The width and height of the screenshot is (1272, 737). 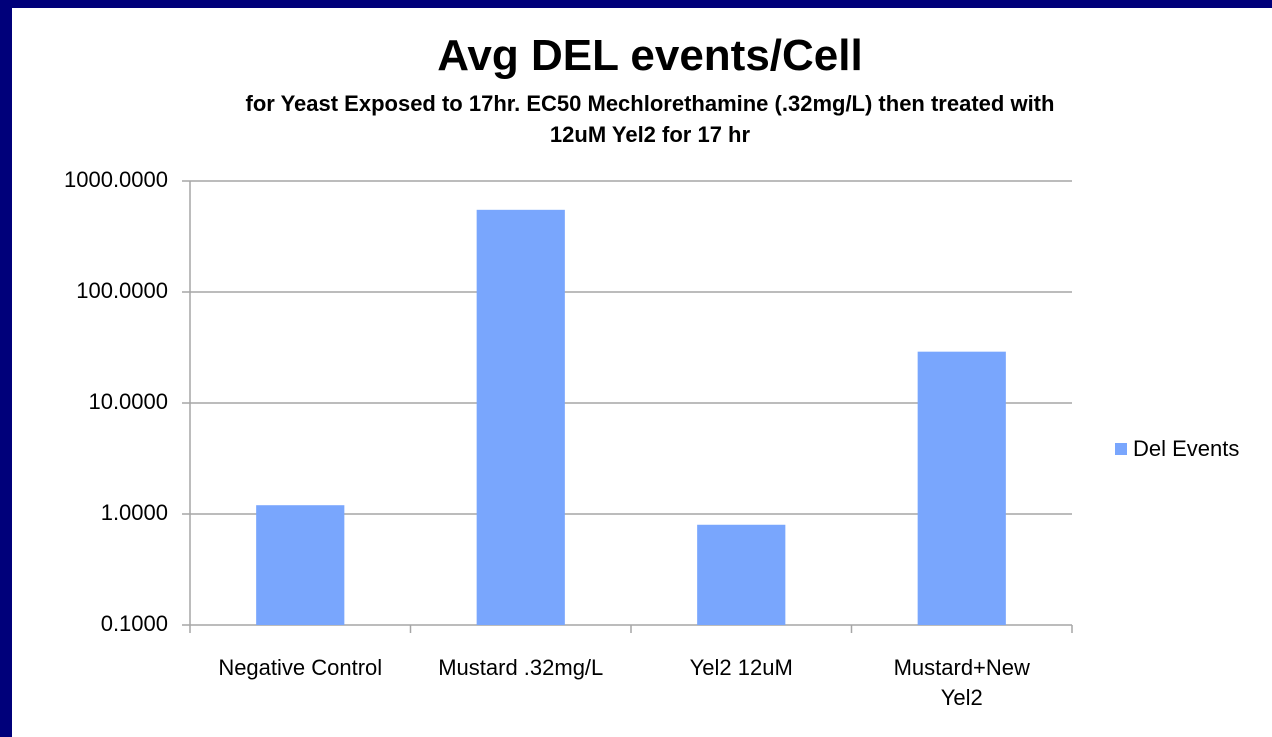 What do you see at coordinates (521, 667) in the screenshot?
I see `x-tick-label: Mustard .32mg/L` at bounding box center [521, 667].